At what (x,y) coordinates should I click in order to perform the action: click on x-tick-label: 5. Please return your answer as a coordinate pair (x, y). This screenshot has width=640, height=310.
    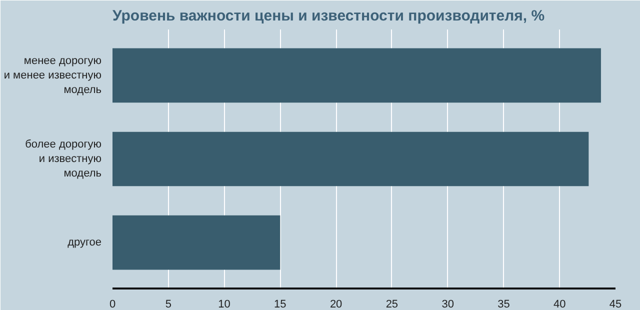
    Looking at the image, I should click on (168, 304).